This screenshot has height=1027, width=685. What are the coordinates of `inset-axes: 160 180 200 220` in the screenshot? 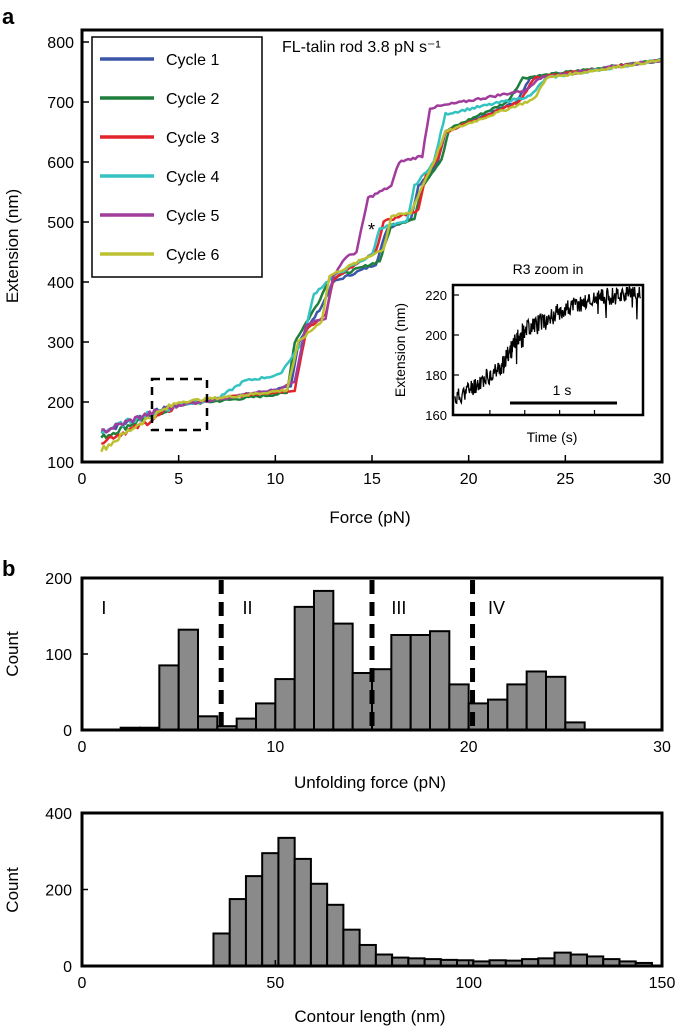 It's located at (510, 355).